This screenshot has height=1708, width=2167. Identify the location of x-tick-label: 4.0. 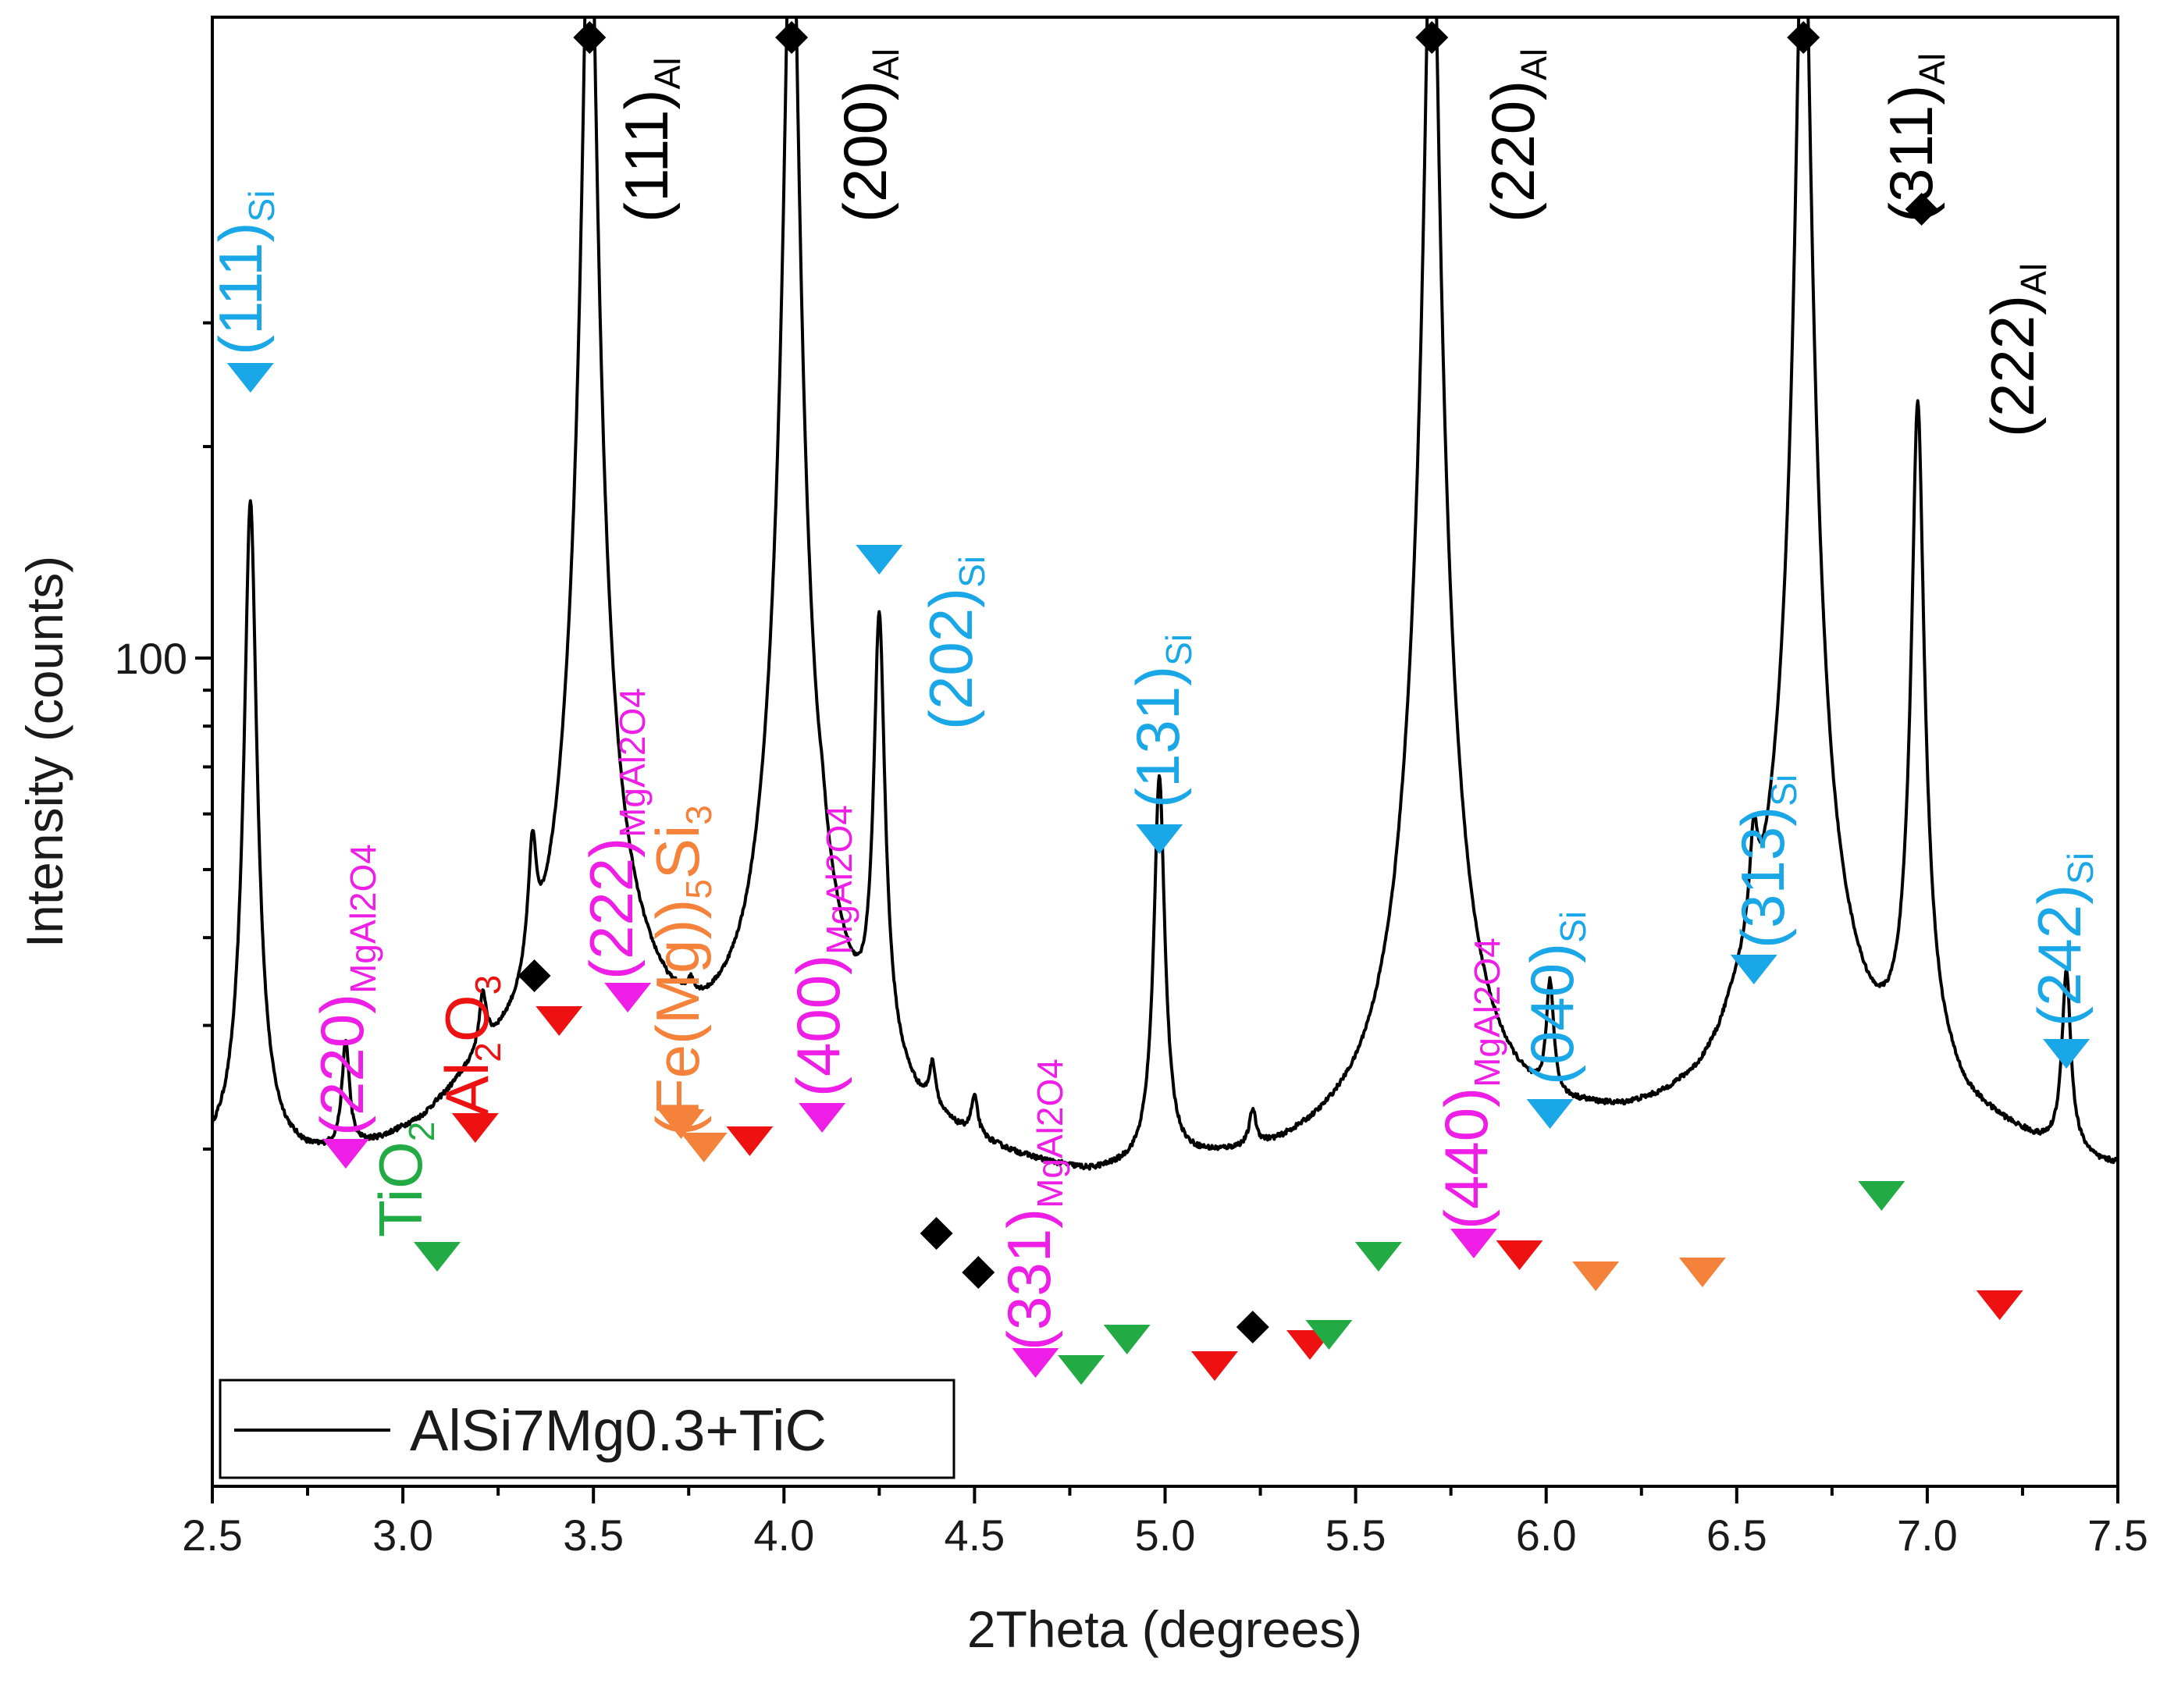
(783, 1536).